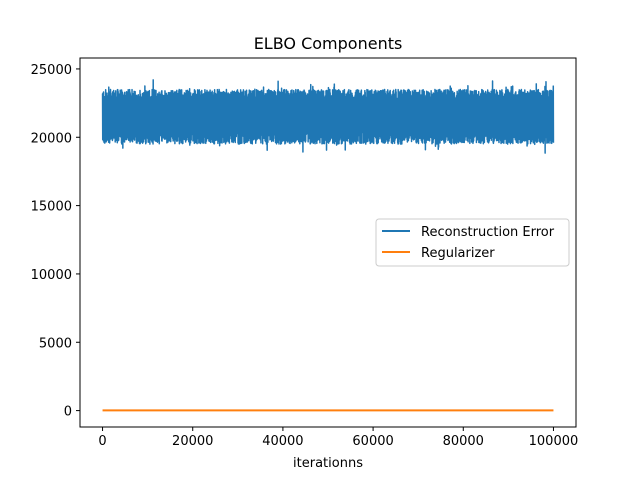 The width and height of the screenshot is (640, 480). Describe the element at coordinates (102, 441) in the screenshot. I see `x-tick-label: 0` at that location.